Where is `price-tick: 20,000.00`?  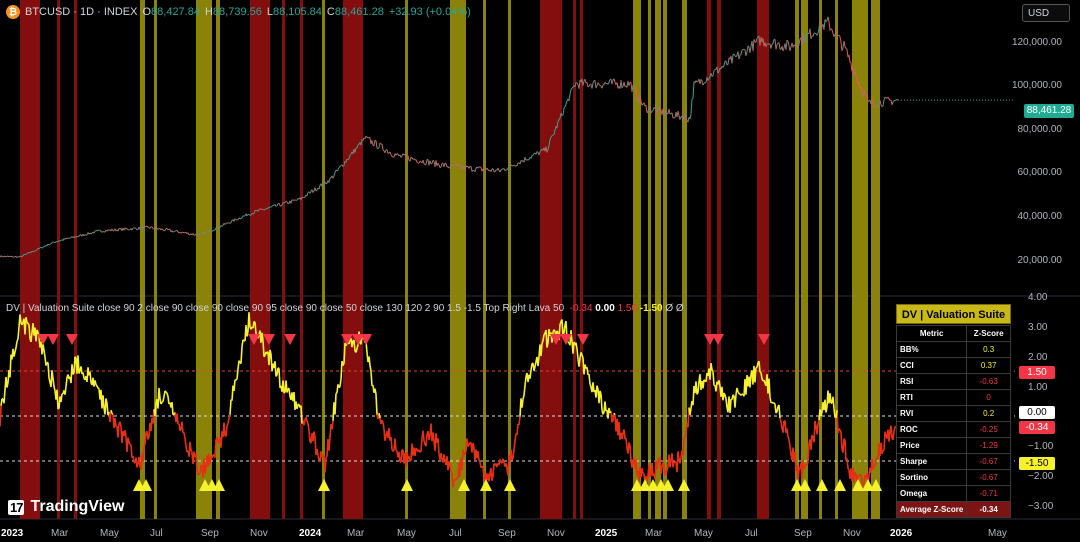
price-tick: 20,000.00 is located at coordinates (1040, 260).